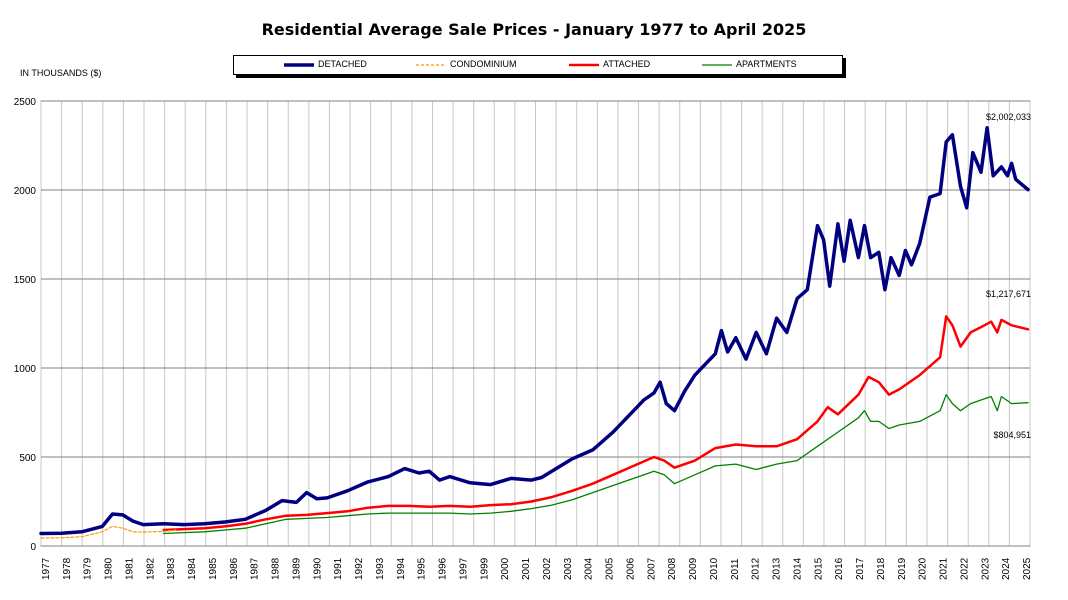 The height and width of the screenshot is (600, 1068). What do you see at coordinates (317, 568) in the screenshot?
I see `x-tick-label: 1990` at bounding box center [317, 568].